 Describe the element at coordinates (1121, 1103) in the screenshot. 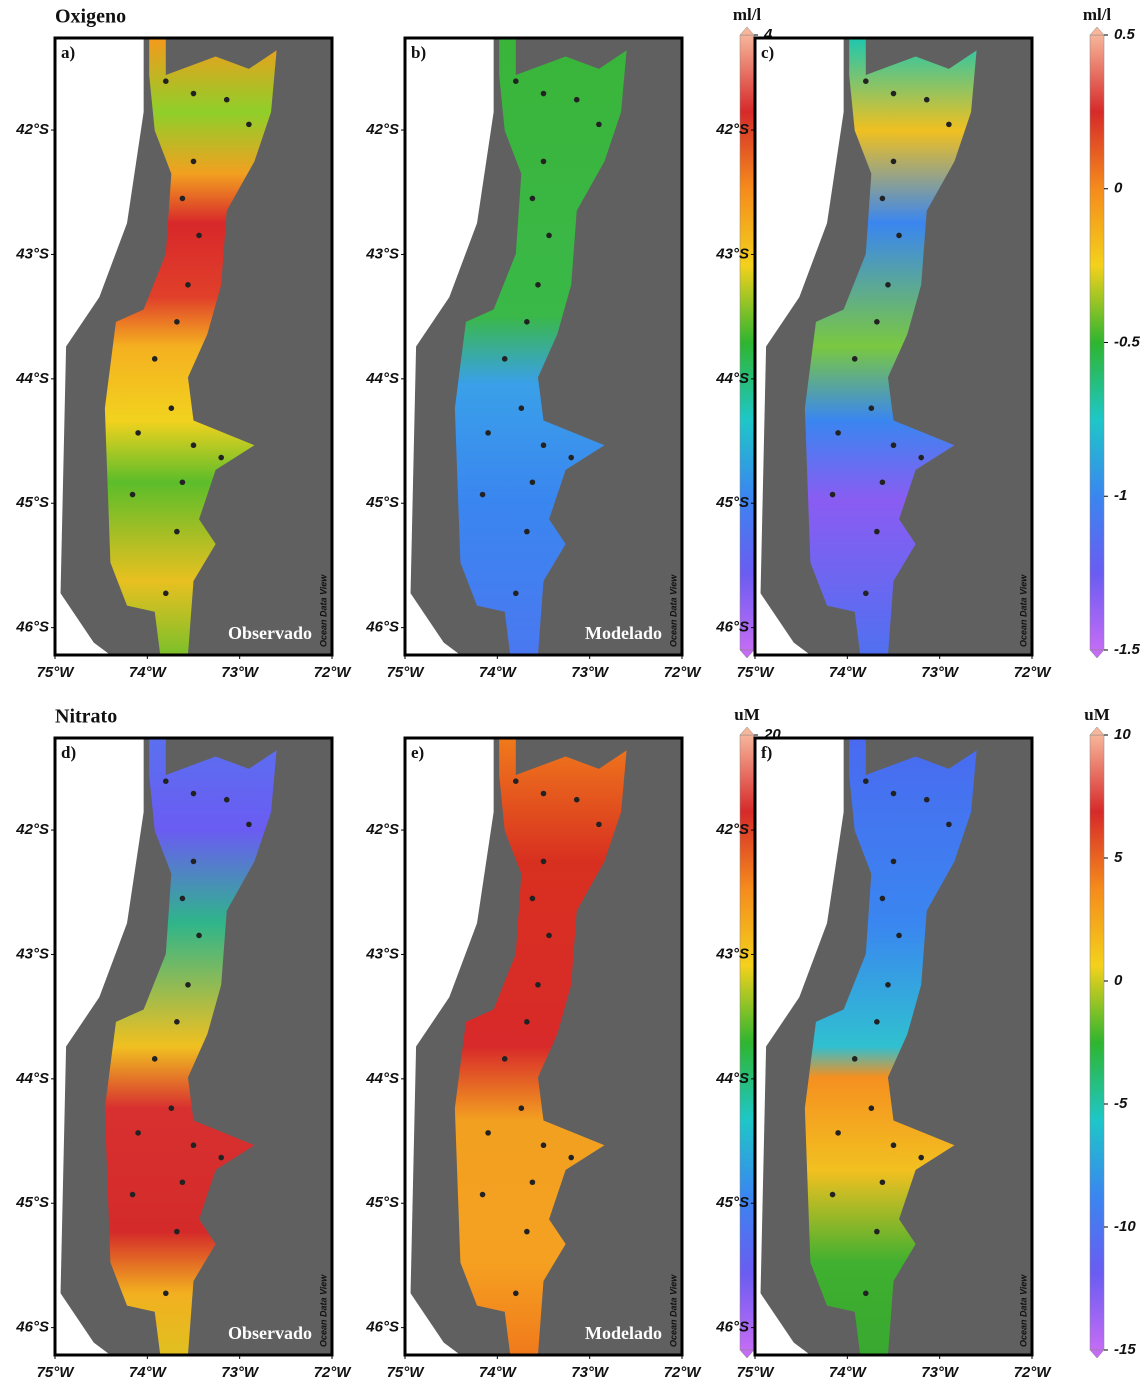

I see `colorbar-tick-label: -5` at that location.